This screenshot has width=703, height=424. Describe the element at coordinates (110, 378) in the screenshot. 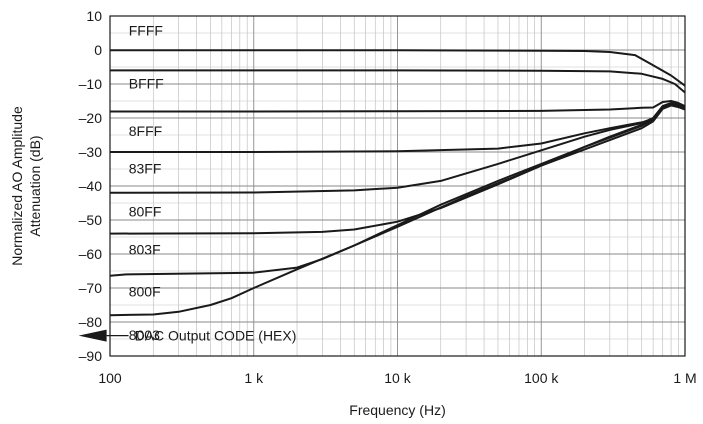

I see `x-tick-label: 100` at that location.